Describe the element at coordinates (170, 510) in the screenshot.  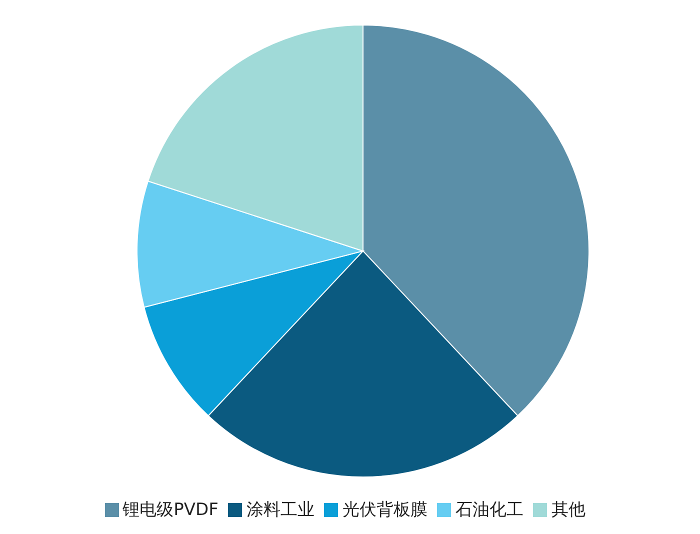
I see `legend-label: 锂电级PVDF` at that location.